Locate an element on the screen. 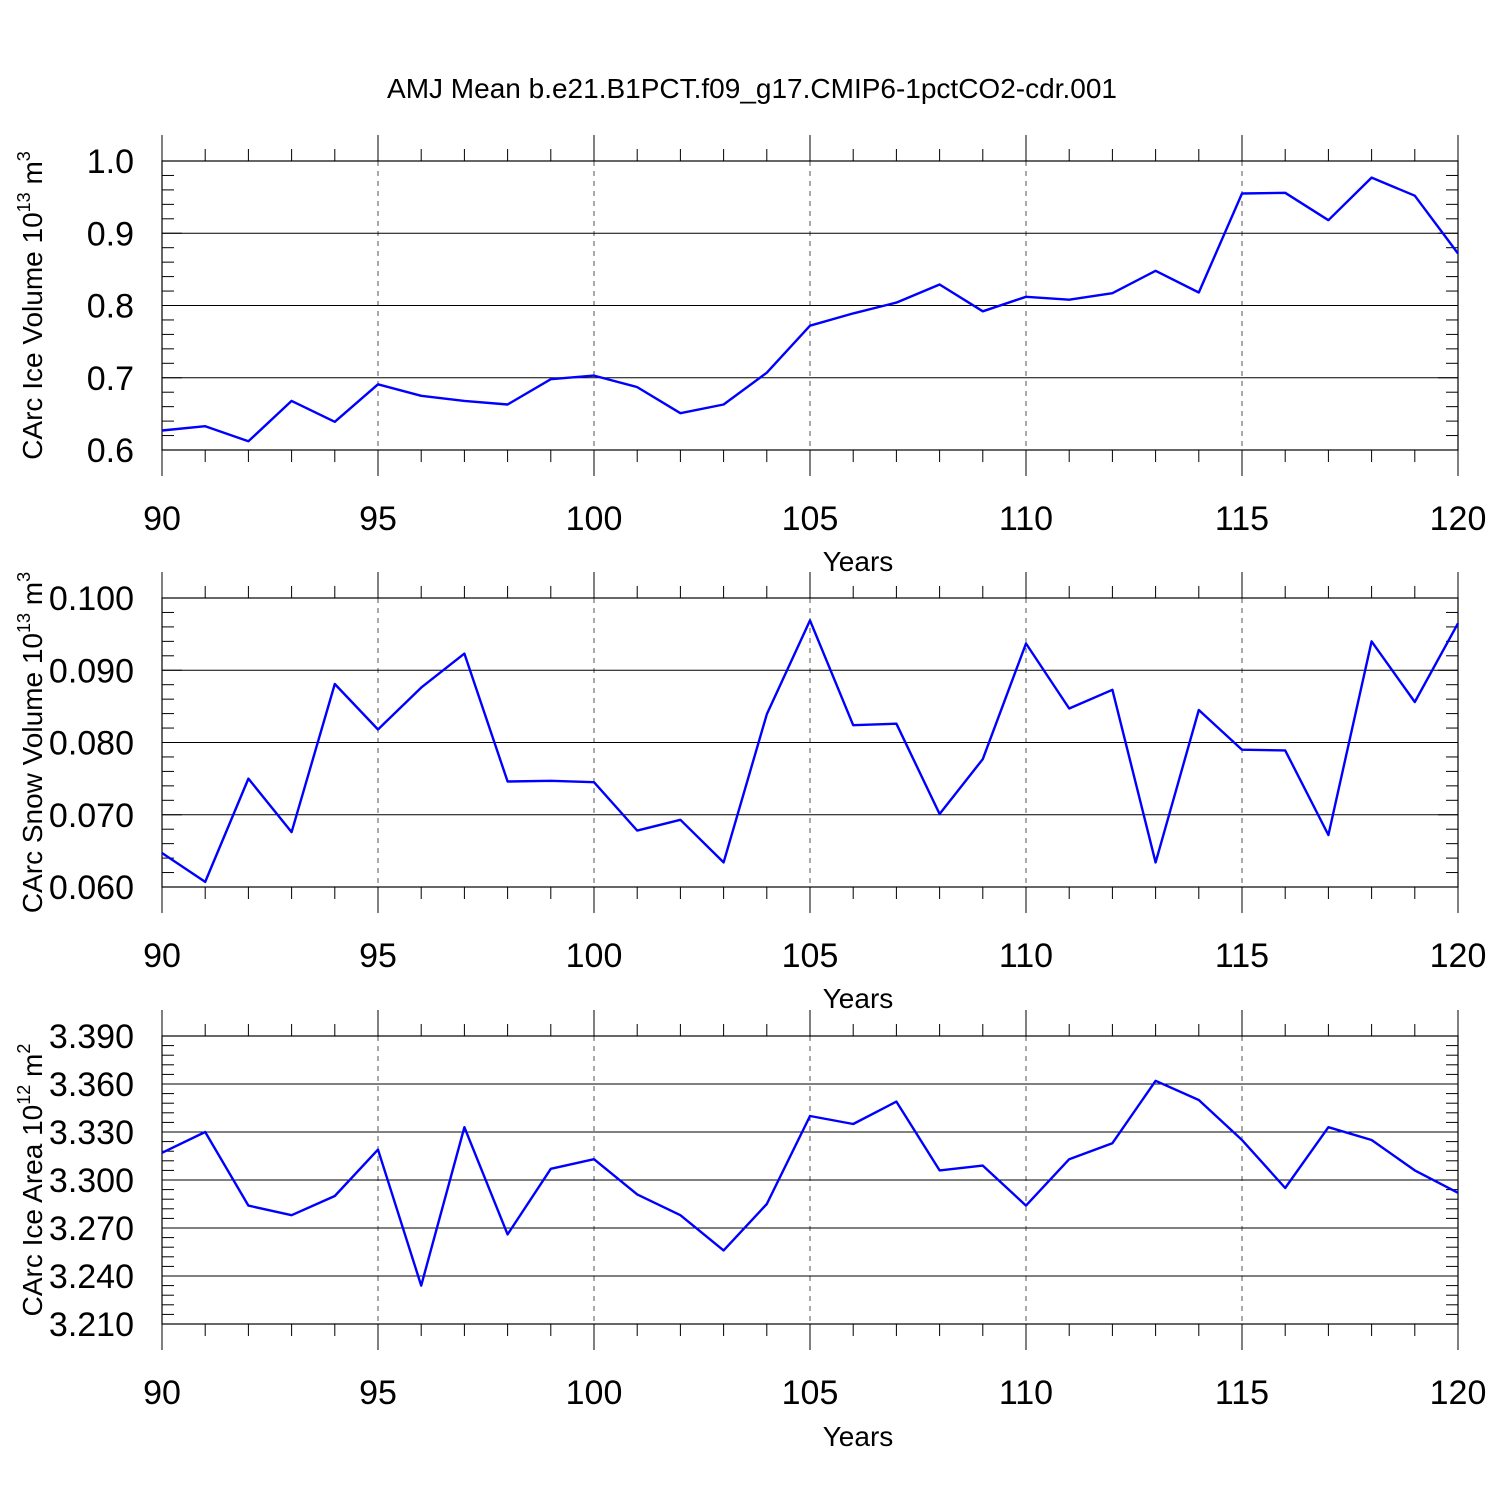  y-tick-label: 3.240 is located at coordinates (91, 1277).